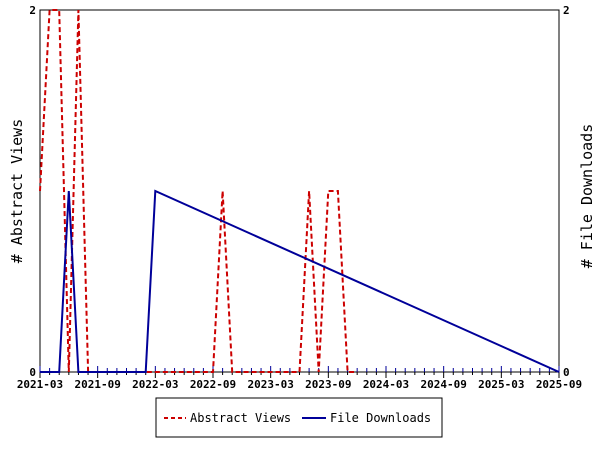  Describe the element at coordinates (587, 196) in the screenshot. I see `y-axis-title-right: # File Downloads` at that location.